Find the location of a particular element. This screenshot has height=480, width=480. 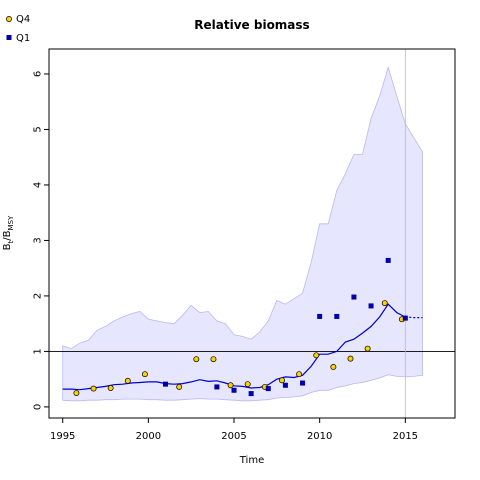

series-line-estimate is located at coordinates (234, 347).